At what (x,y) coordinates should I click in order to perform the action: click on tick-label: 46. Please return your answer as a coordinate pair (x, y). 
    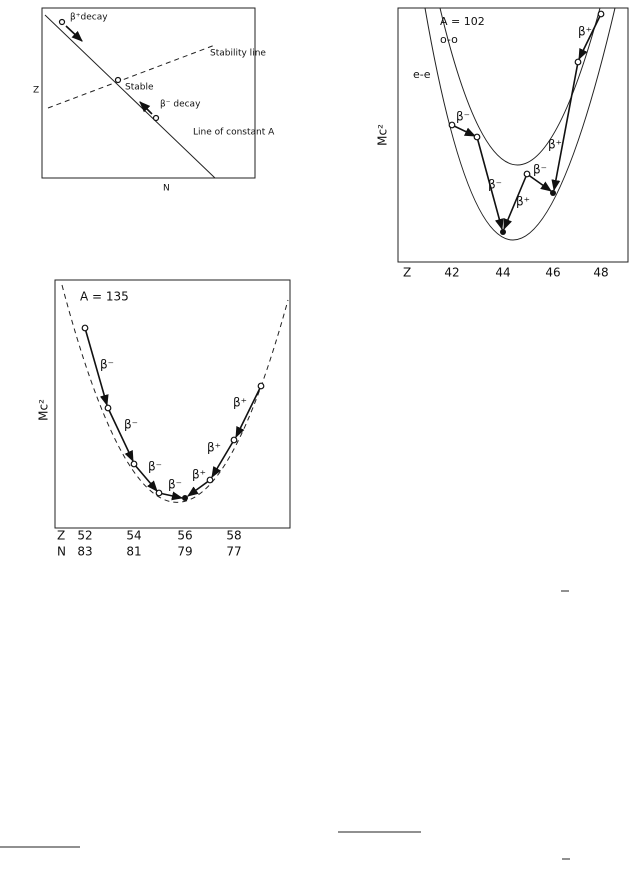
    Looking at the image, I should click on (552, 273).